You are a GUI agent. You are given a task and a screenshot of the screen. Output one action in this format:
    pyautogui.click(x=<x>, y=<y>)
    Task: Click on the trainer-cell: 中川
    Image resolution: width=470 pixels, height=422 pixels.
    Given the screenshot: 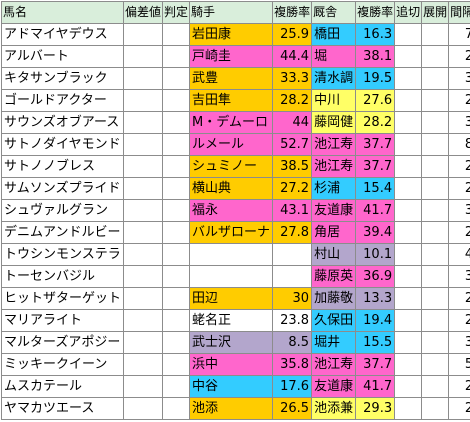 What is the action you would take?
    pyautogui.click(x=334, y=100)
    